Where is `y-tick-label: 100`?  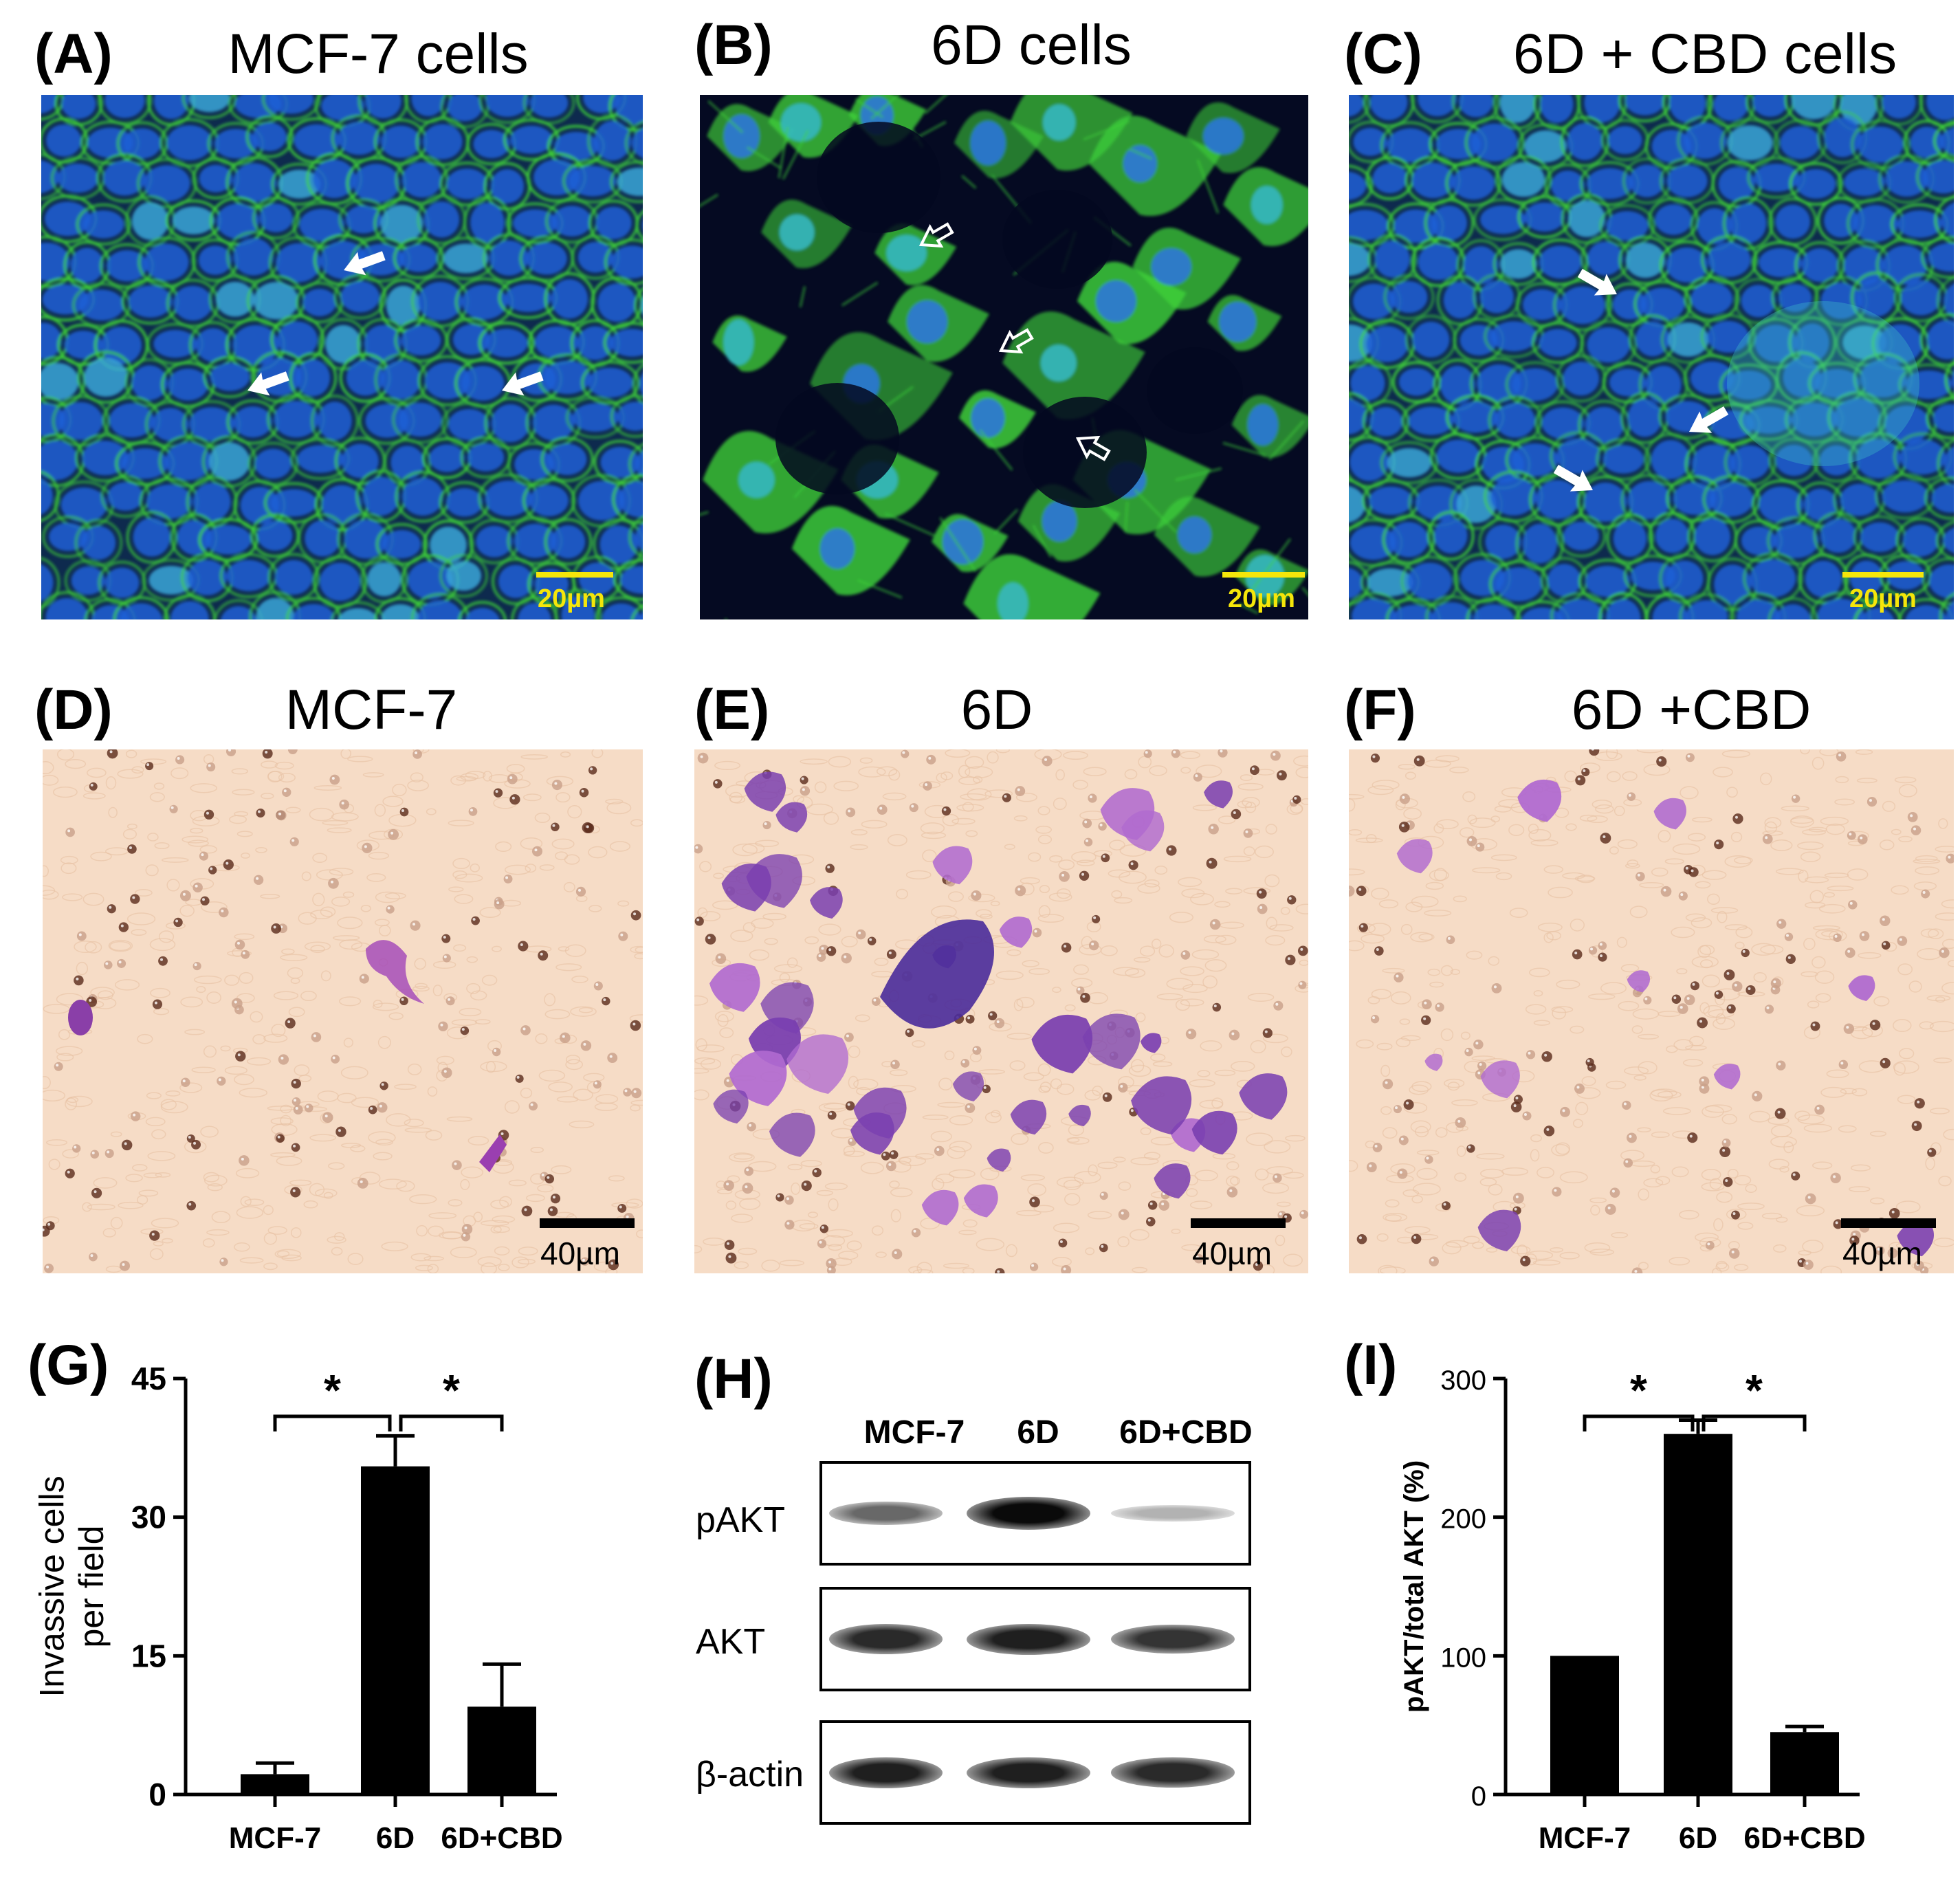 y-tick-label: 100 is located at coordinates (1463, 1658).